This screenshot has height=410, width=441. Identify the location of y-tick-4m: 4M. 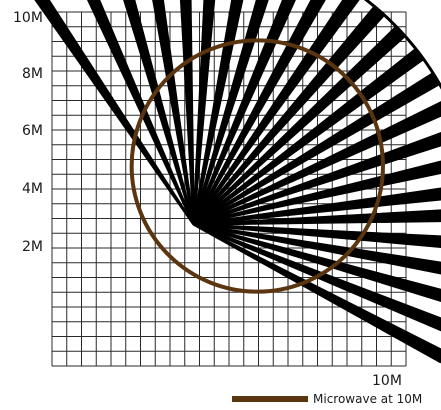
(32, 189).